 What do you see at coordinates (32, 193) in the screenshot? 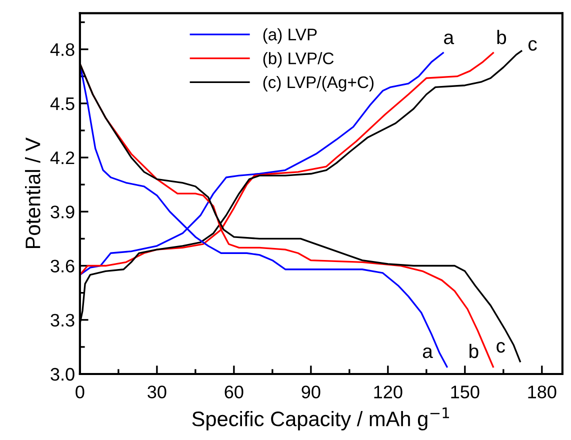
I see `y-axis-title: Potential / V` at bounding box center [32, 193].